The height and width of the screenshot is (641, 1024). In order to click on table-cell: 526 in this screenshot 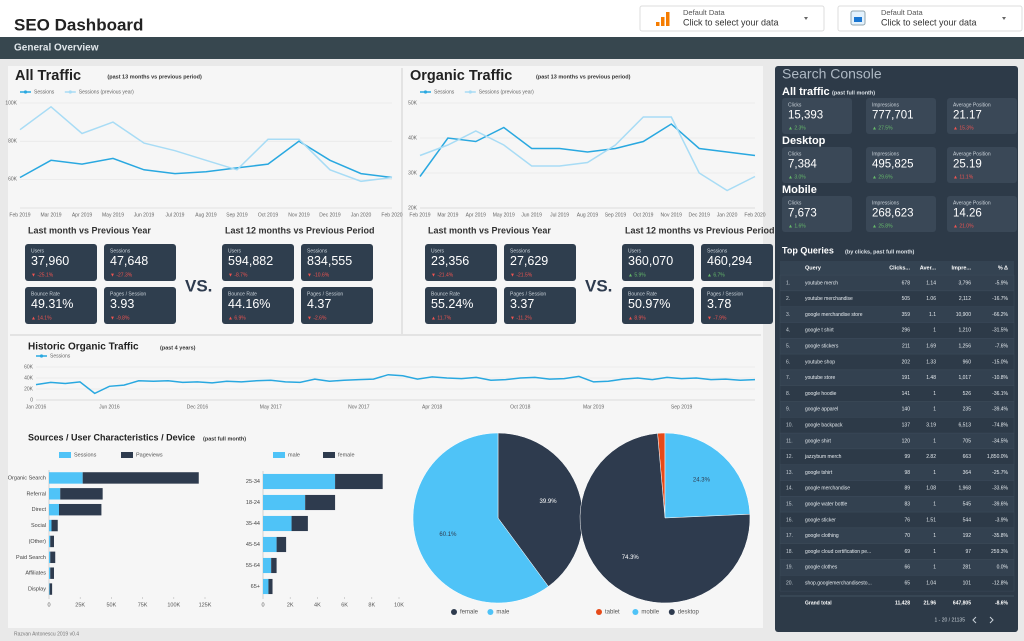, I will do `click(967, 394)`.